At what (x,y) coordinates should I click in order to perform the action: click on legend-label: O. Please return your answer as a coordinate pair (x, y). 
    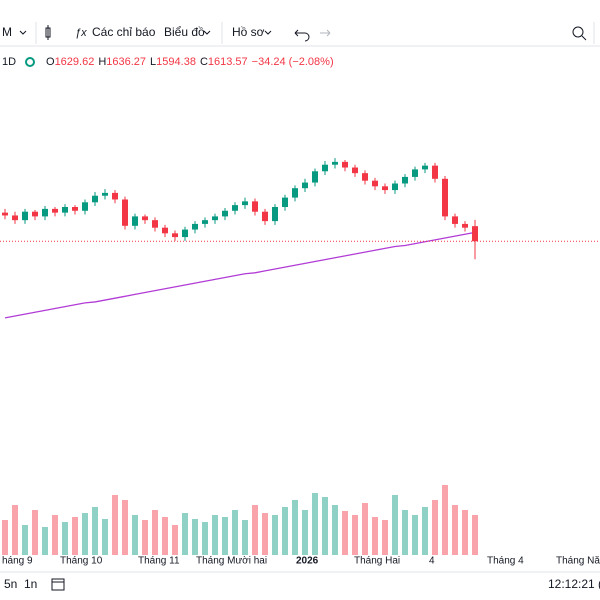
    Looking at the image, I should click on (50, 62).